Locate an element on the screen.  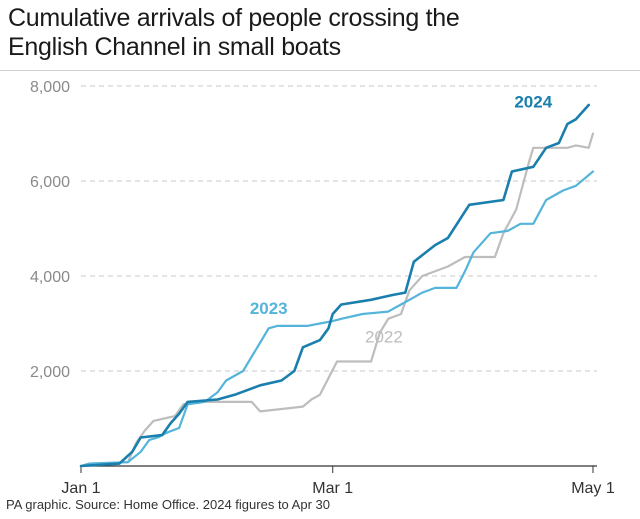
series-label-2023: 2023 is located at coordinates (269, 308).